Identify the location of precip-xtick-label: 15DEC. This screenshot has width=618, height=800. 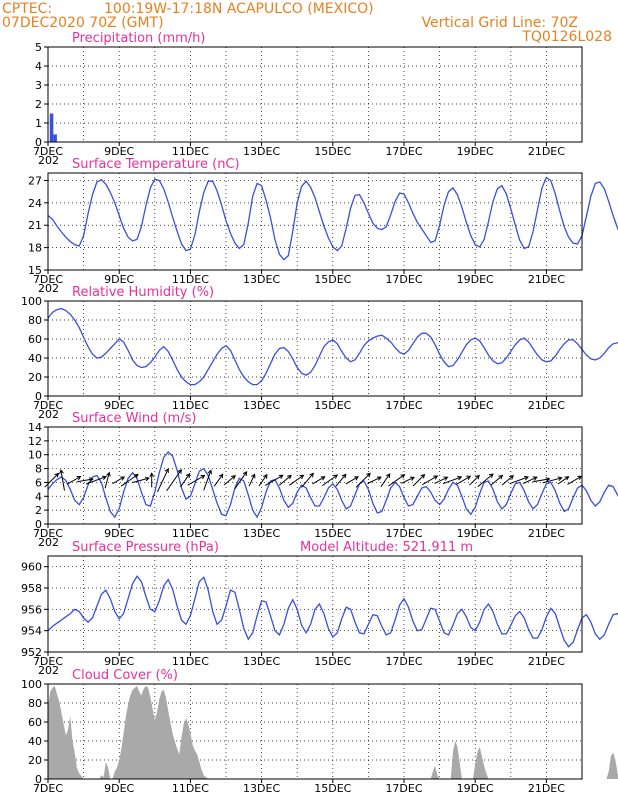
(332, 151).